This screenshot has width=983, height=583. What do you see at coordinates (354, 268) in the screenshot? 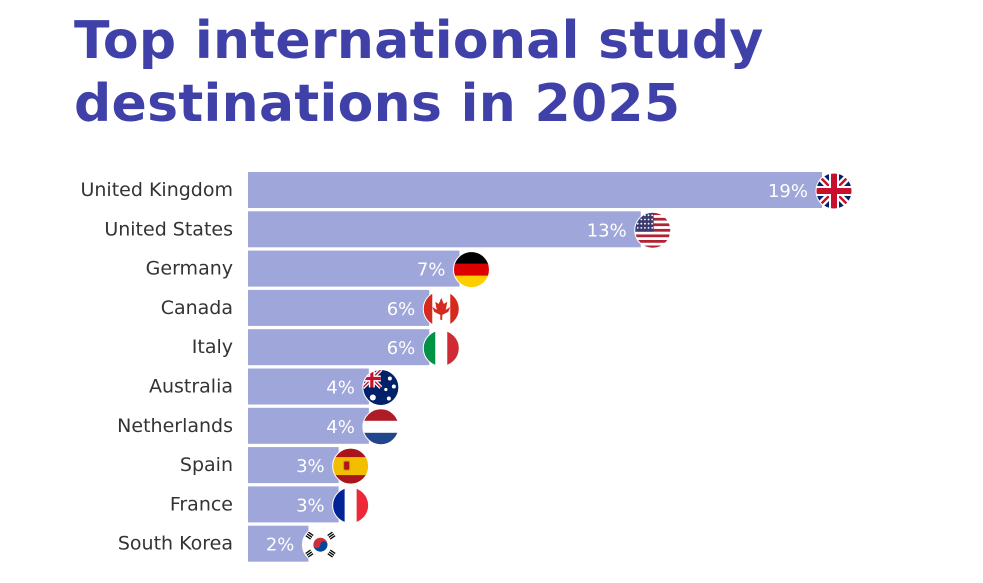
I see `bar-germany` at bounding box center [354, 268].